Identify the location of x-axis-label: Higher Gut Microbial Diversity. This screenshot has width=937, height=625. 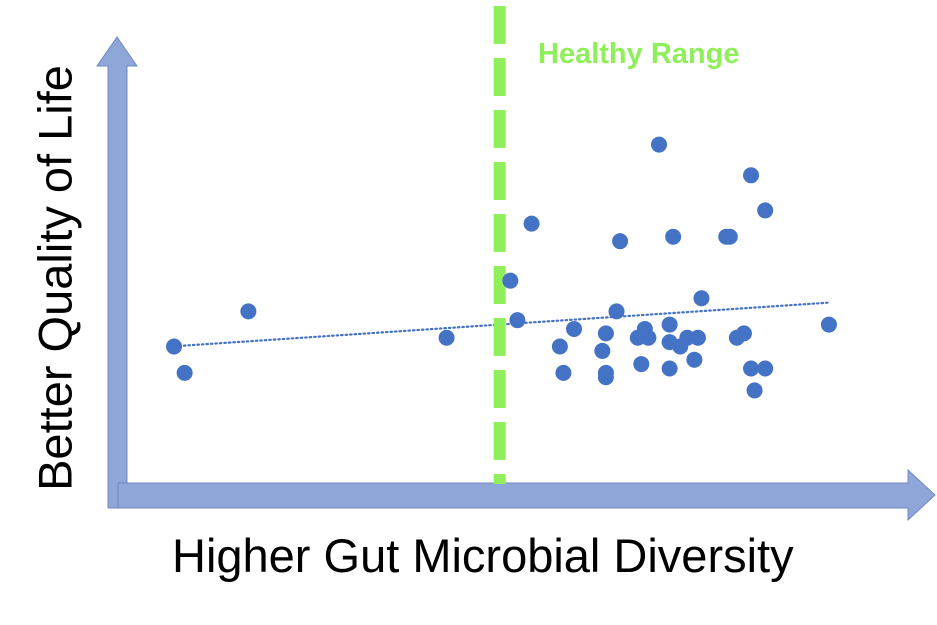
(483, 555).